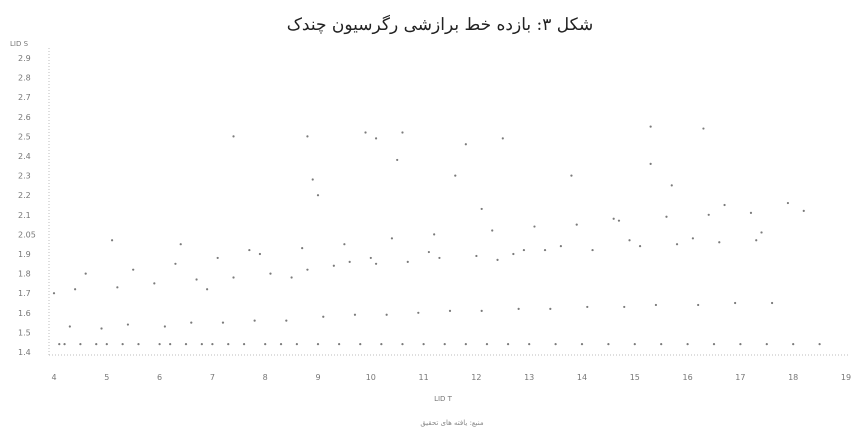 This screenshot has width=856, height=430. What do you see at coordinates (24, 254) in the screenshot?
I see `y-tick-label: 1.9` at bounding box center [24, 254].